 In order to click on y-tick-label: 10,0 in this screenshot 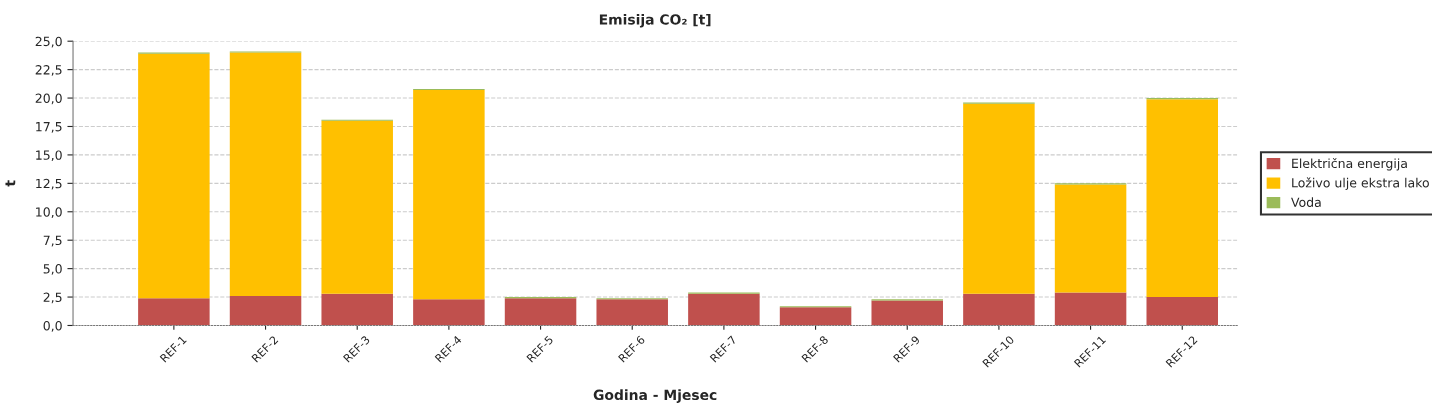, I will do `click(49, 212)`.